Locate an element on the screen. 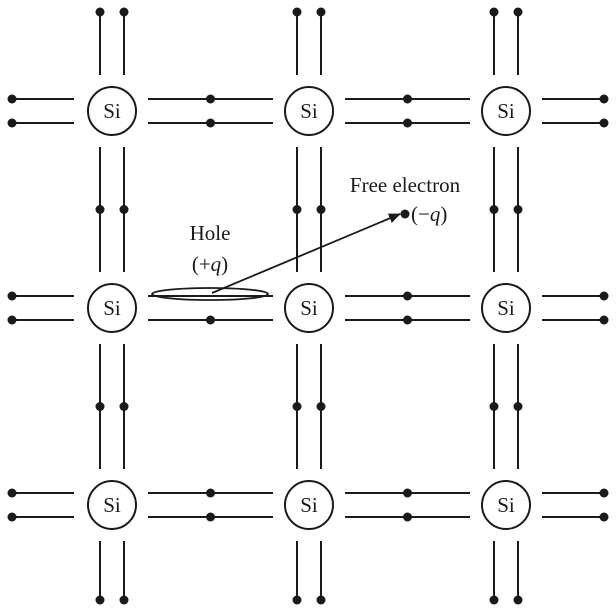 The image size is (616, 615). free-electron-dot is located at coordinates (405, 214).